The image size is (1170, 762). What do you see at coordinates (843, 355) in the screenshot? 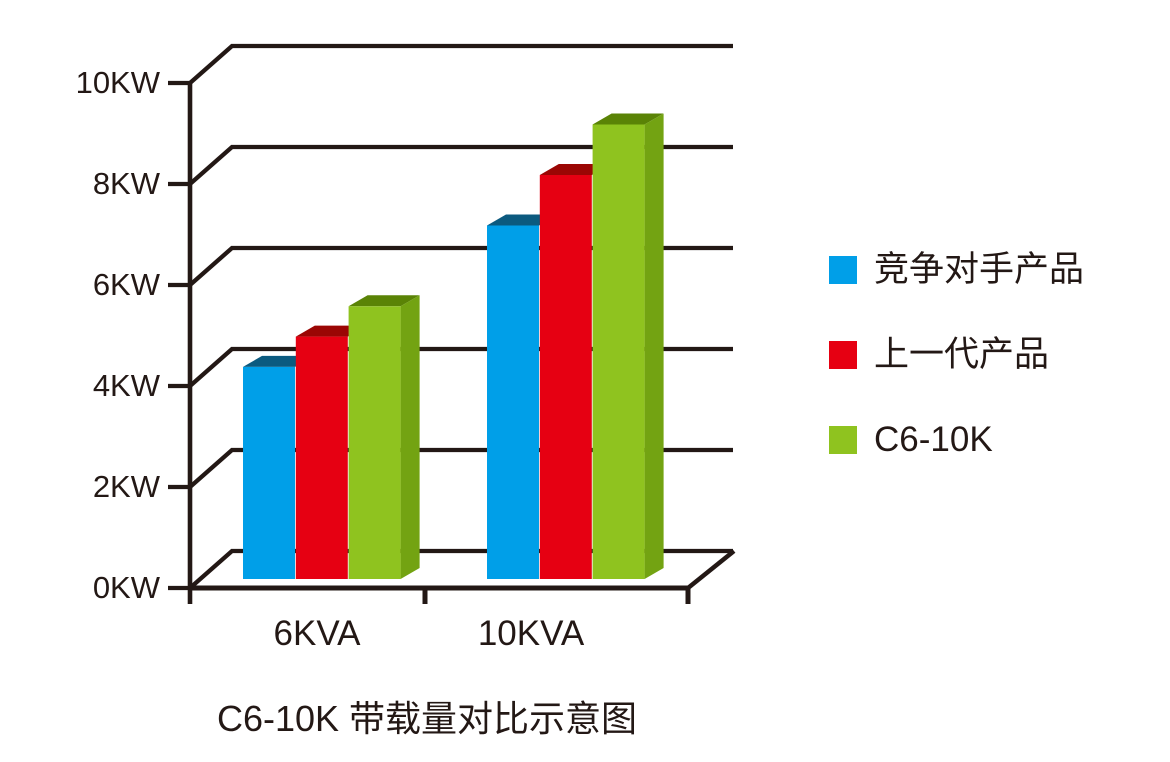
I see `legend-swatch-red` at bounding box center [843, 355].